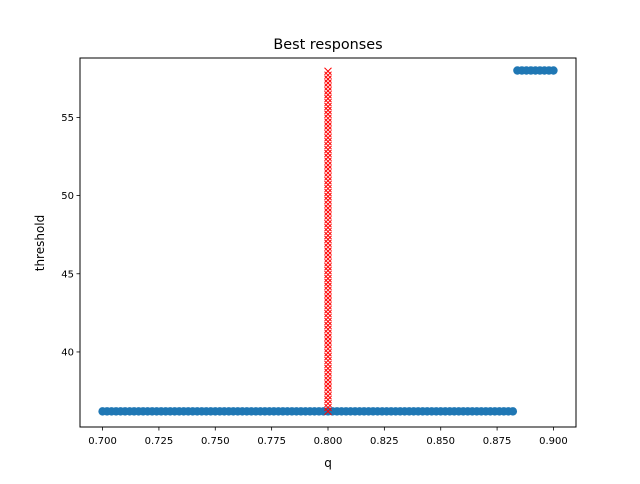 The height and width of the screenshot is (484, 640). Describe the element at coordinates (384, 441) in the screenshot. I see `x-tick-label: 0.825` at that location.